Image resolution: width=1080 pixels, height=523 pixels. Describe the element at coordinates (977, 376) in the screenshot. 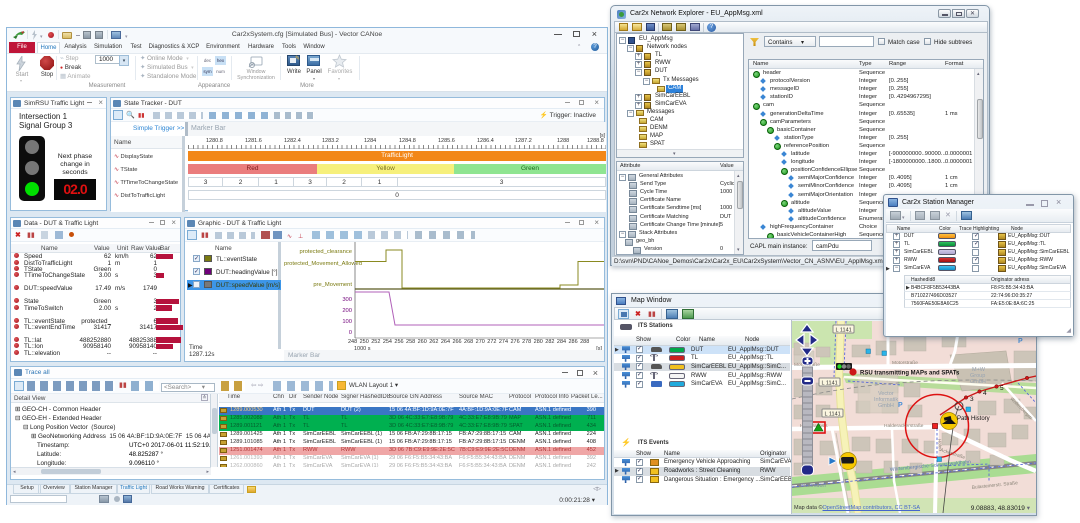

I see `svg-text: Group` at that location.